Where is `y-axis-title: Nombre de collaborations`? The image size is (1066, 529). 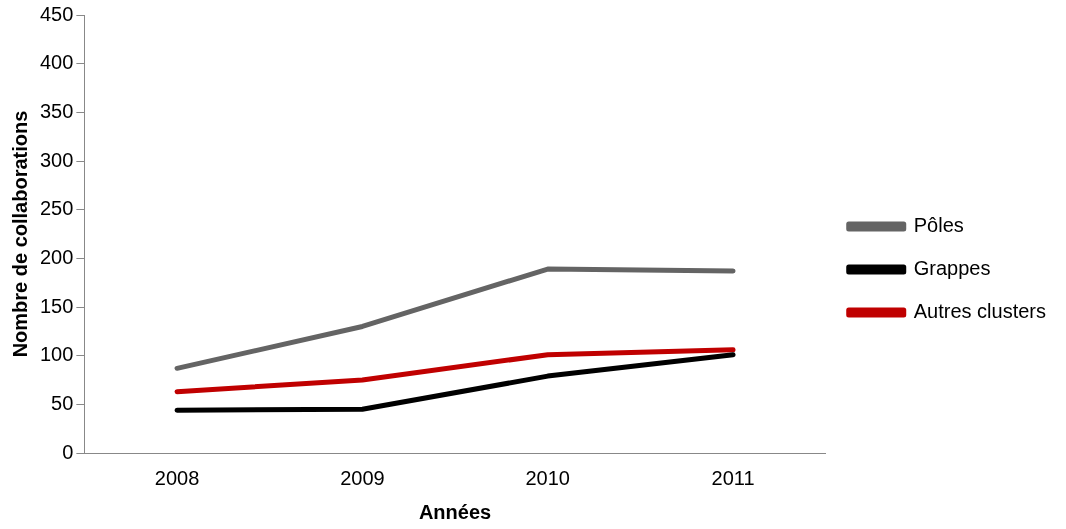 y-axis-title: Nombre de collaborations is located at coordinates (19, 234).